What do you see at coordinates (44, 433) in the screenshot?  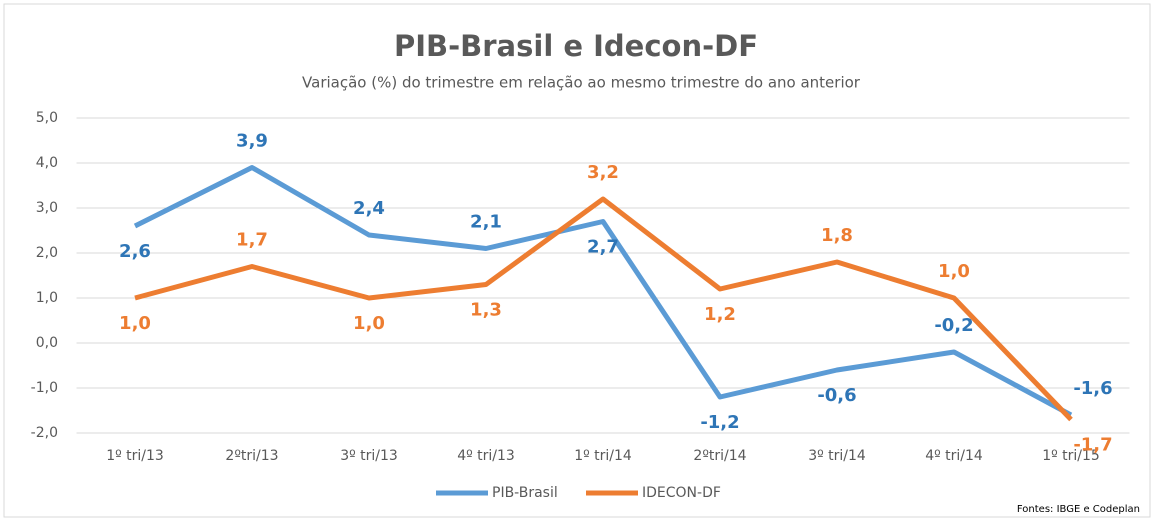 I see `y-tick-label: -2,0` at bounding box center [44, 433].